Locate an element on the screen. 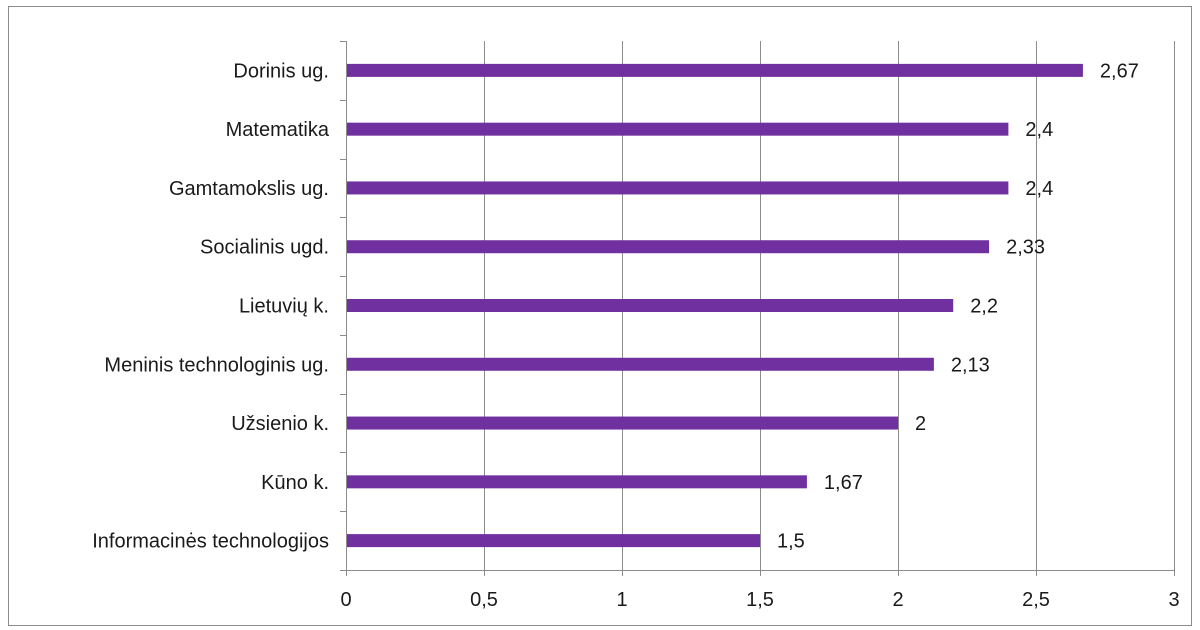 The width and height of the screenshot is (1200, 630). category-label: Socialinis ugd. is located at coordinates (264, 248).